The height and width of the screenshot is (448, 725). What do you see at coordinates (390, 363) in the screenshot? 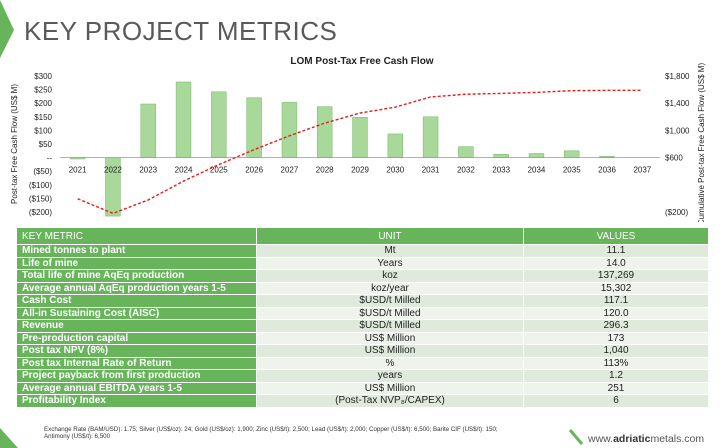
I see `metric-unit: %` at bounding box center [390, 363].